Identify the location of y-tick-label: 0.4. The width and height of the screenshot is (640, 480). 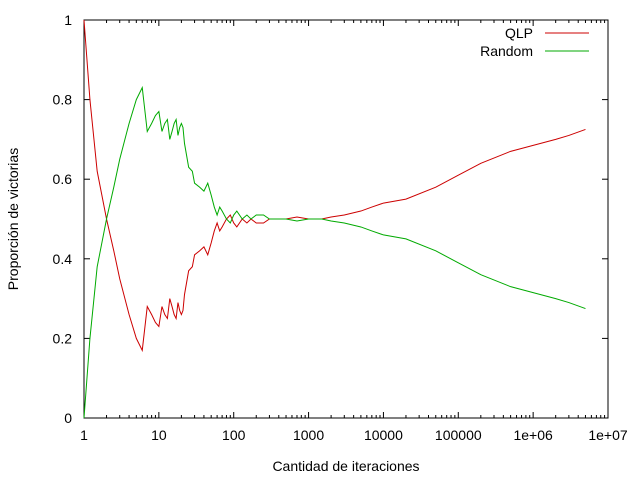
(63, 259).